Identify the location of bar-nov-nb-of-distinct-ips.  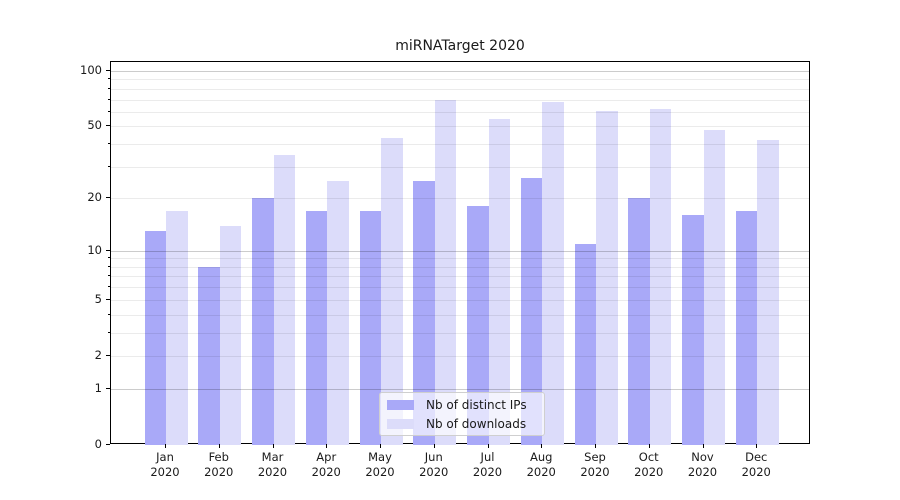
(693, 330).